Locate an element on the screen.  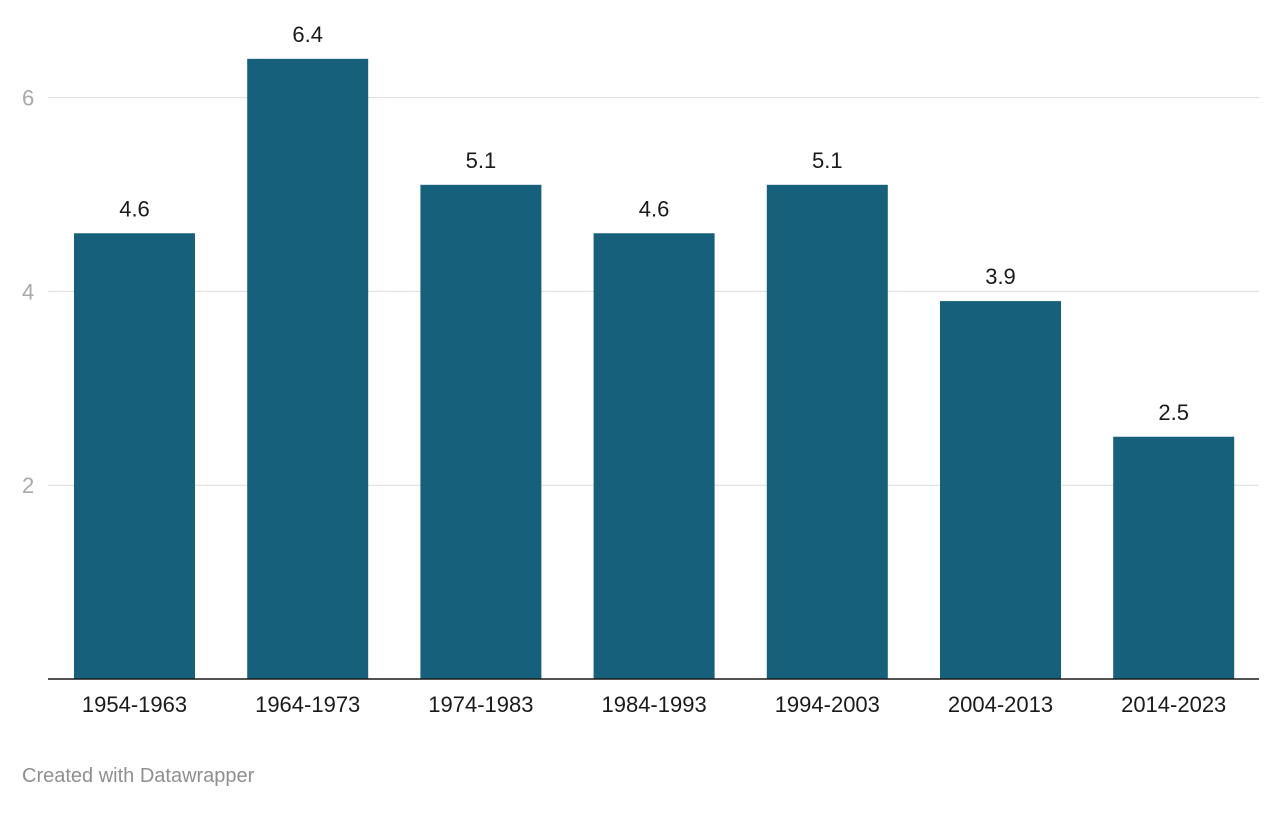
y-axis-tick-labels: 2 4 6 is located at coordinates (28, 292).